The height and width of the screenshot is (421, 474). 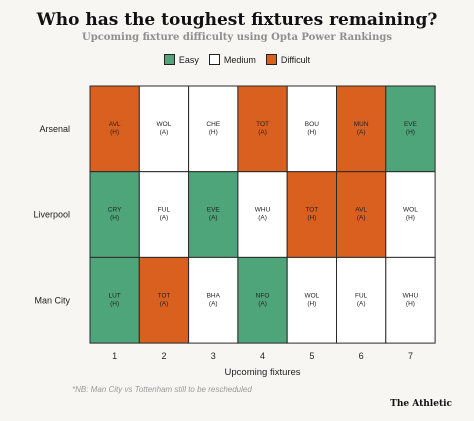 I want to click on fixture-opponent: MUN, so click(x=361, y=124).